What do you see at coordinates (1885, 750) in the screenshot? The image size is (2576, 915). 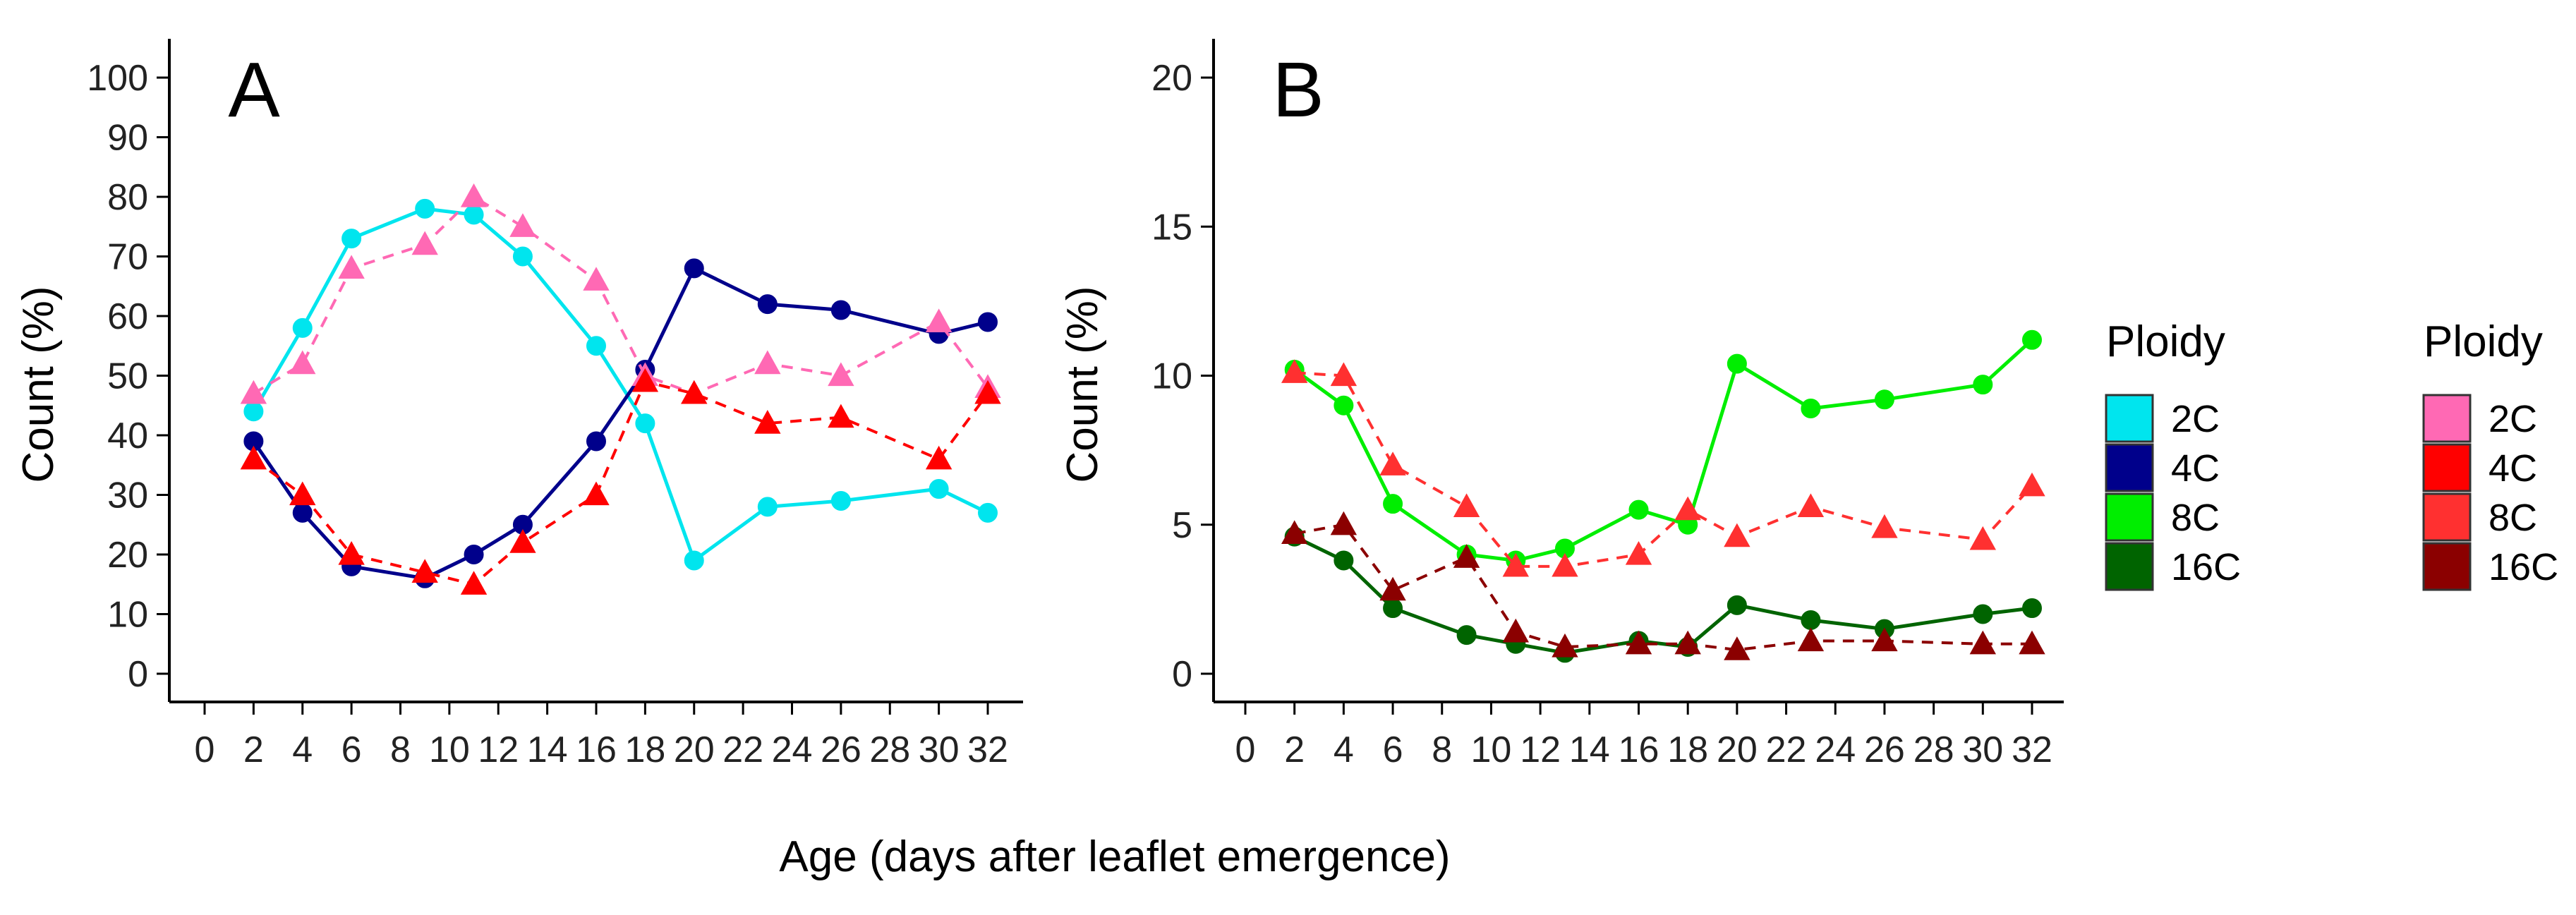 I see `x-tick-label: 26` at bounding box center [1885, 750].